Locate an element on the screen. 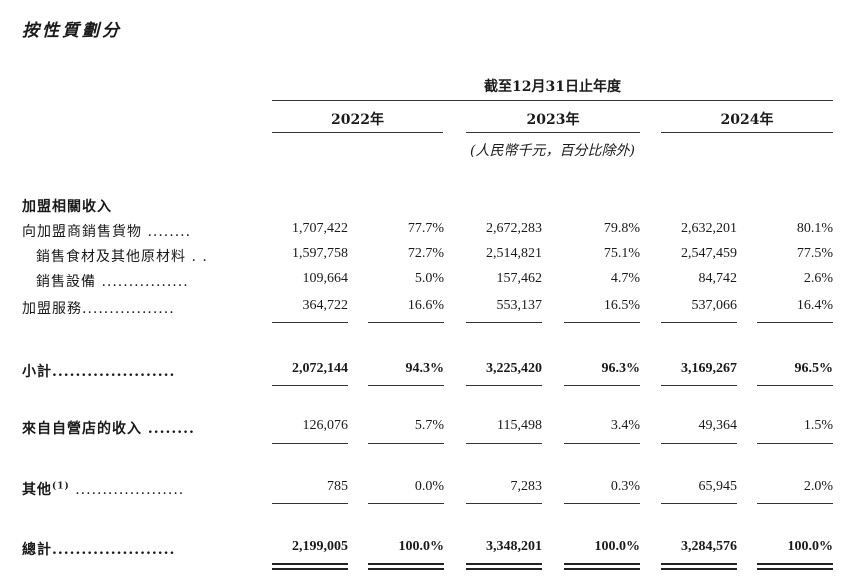 The image size is (861, 585). cell: 16.6% is located at coordinates (425, 305).